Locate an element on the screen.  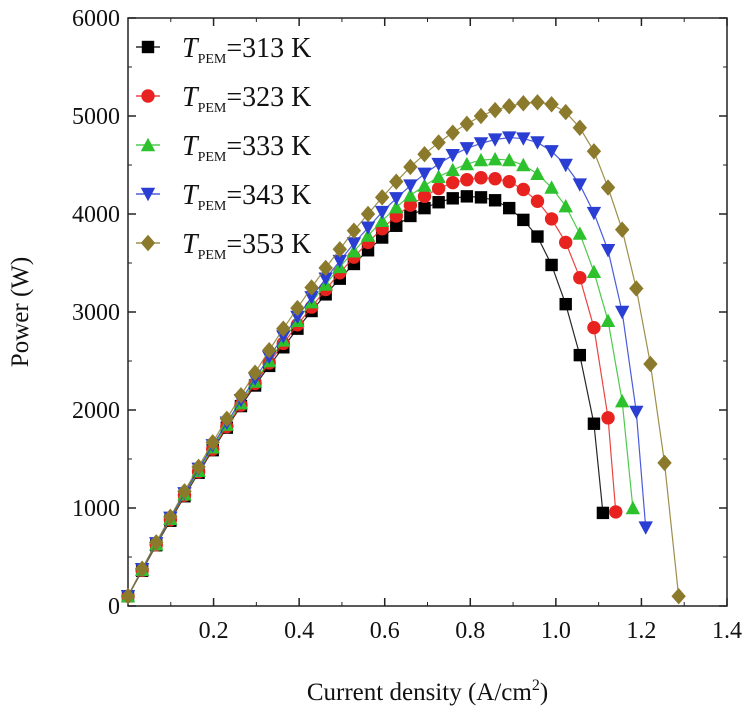
legend-item: TPEM=333 K is located at coordinates (223, 148).